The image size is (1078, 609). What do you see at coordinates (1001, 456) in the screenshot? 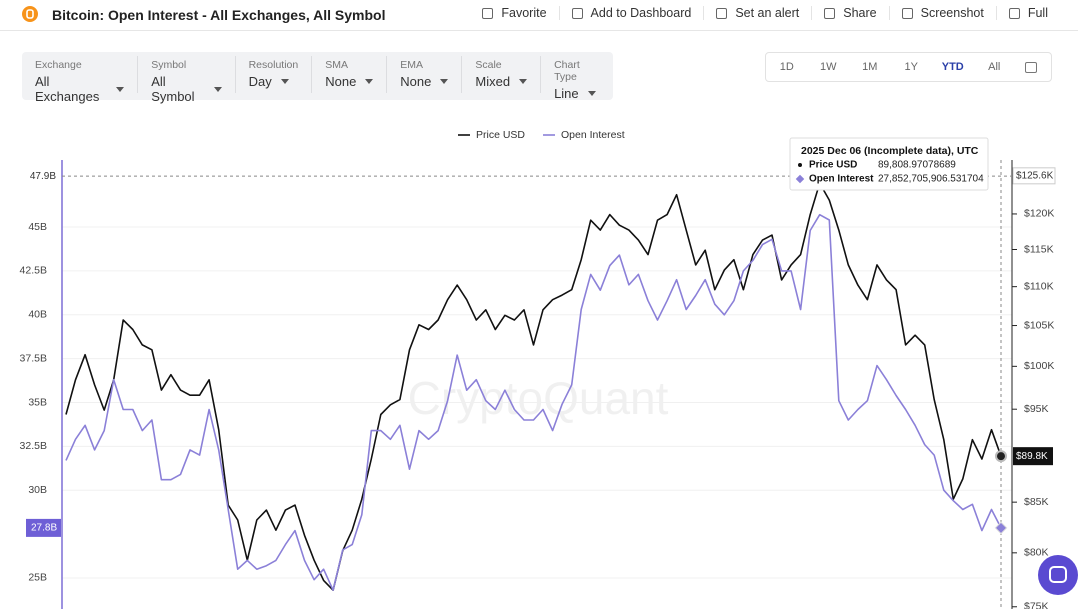
I see `last-price-marker` at bounding box center [1001, 456].